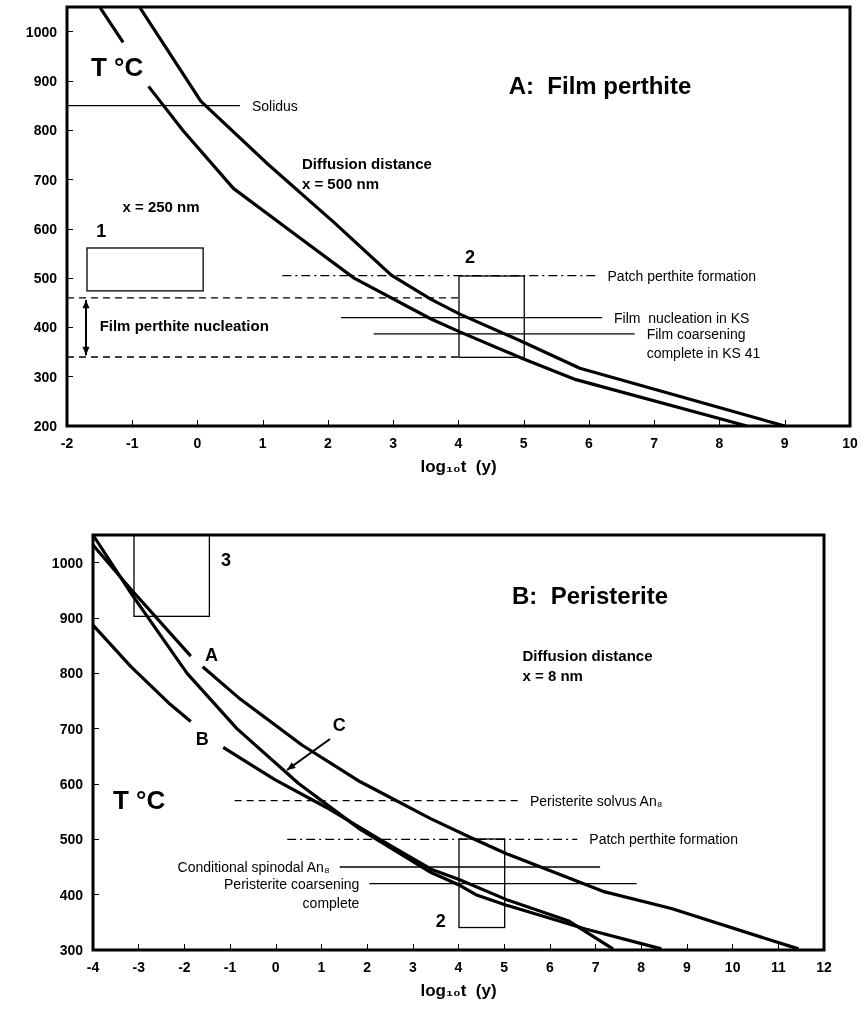  I want to click on x-tick-label: 11, so click(778, 967).